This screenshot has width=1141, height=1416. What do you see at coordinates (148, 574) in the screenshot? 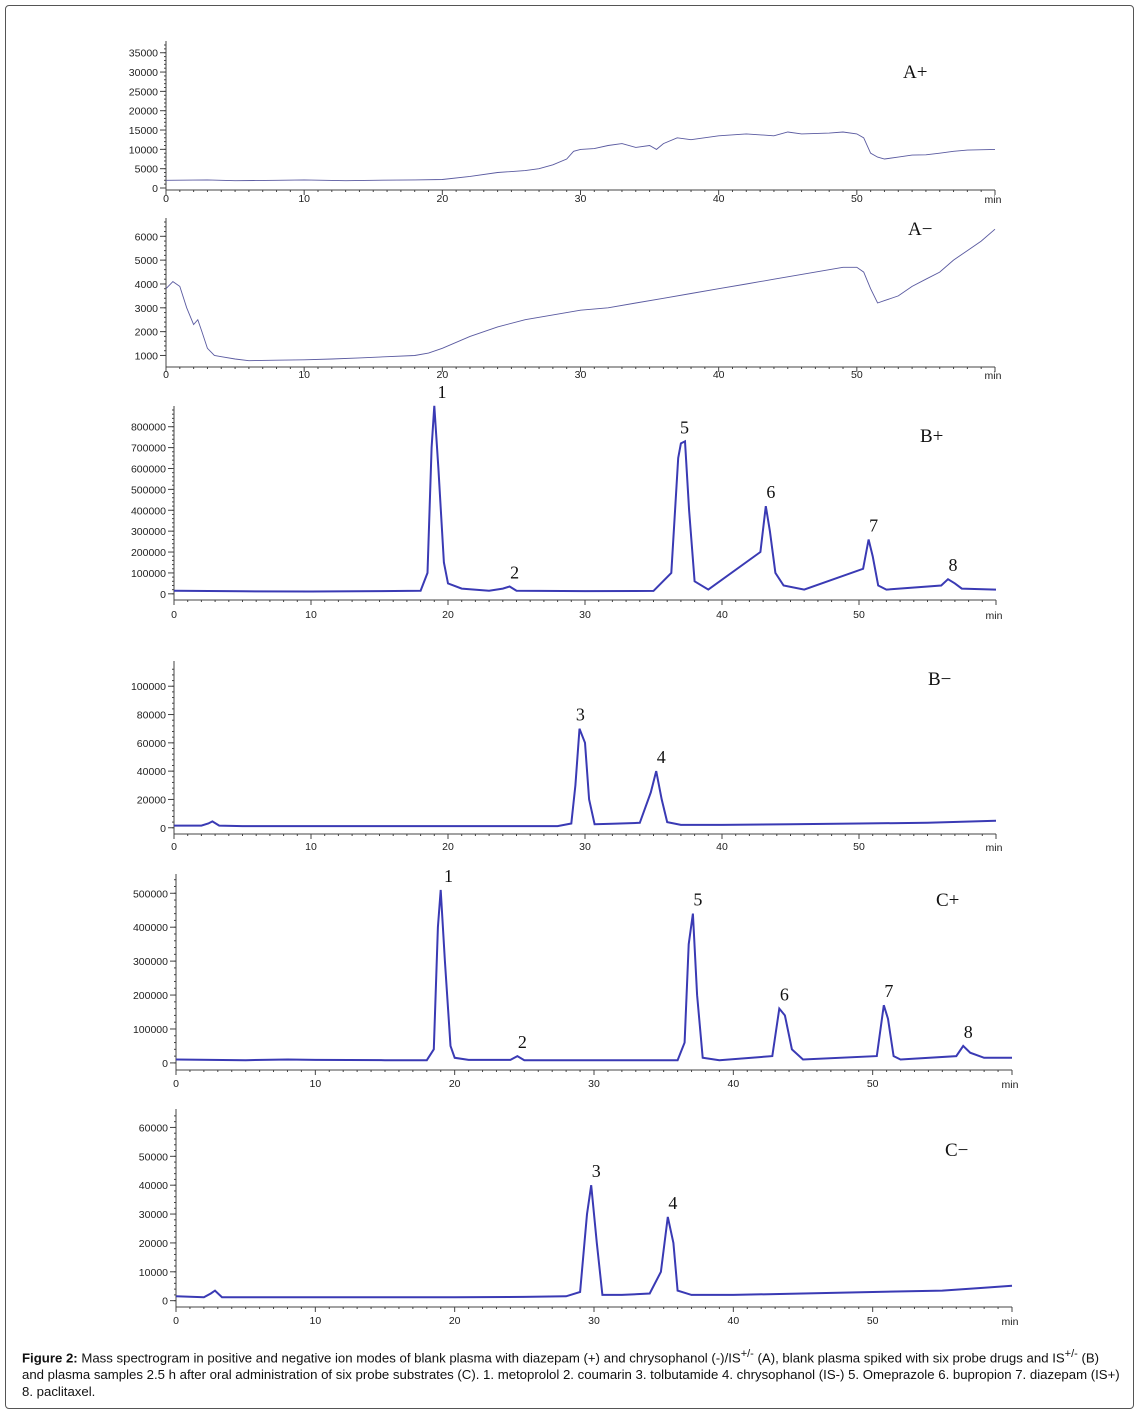
I see `panel-Bplus-y-tick-label: 100000` at bounding box center [148, 574].